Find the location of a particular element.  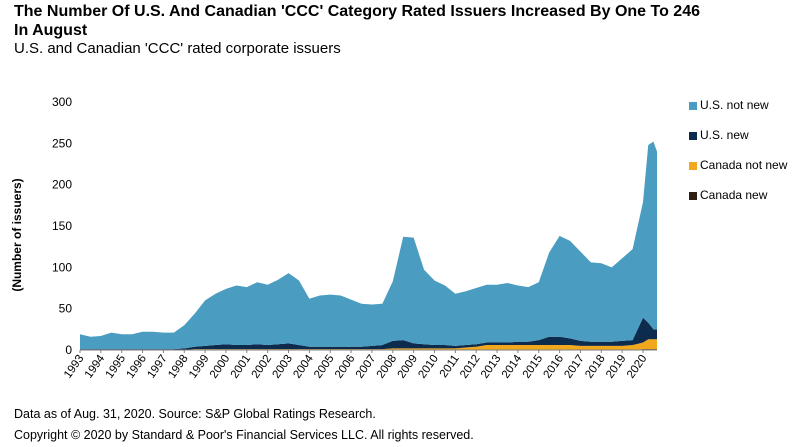

x-tick-label-2001: 2001 is located at coordinates (241, 367).